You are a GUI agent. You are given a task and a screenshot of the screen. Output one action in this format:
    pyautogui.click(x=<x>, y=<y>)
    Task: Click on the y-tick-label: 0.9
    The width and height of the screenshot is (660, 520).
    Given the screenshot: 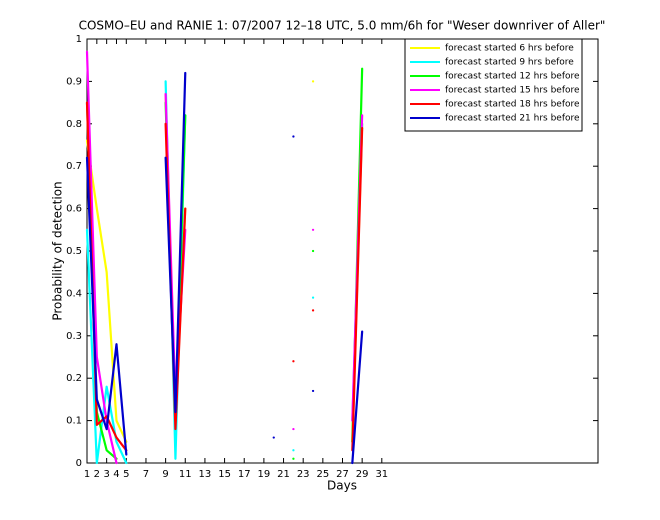 What is the action you would take?
    pyautogui.click(x=74, y=81)
    